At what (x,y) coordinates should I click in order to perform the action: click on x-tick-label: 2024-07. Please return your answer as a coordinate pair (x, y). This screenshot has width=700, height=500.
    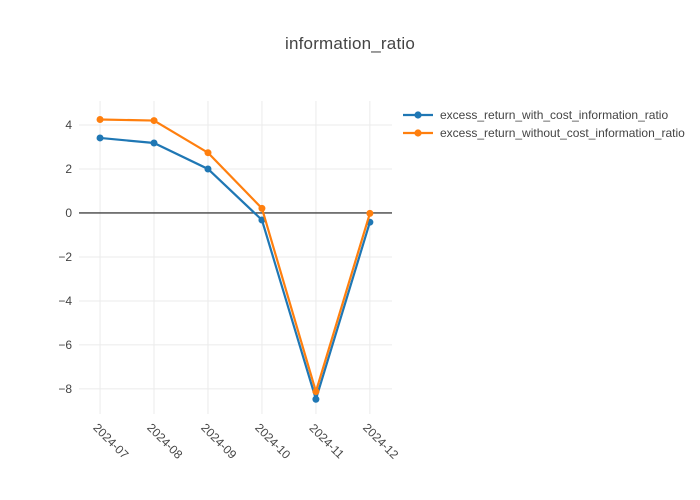
    Looking at the image, I should click on (110, 441).